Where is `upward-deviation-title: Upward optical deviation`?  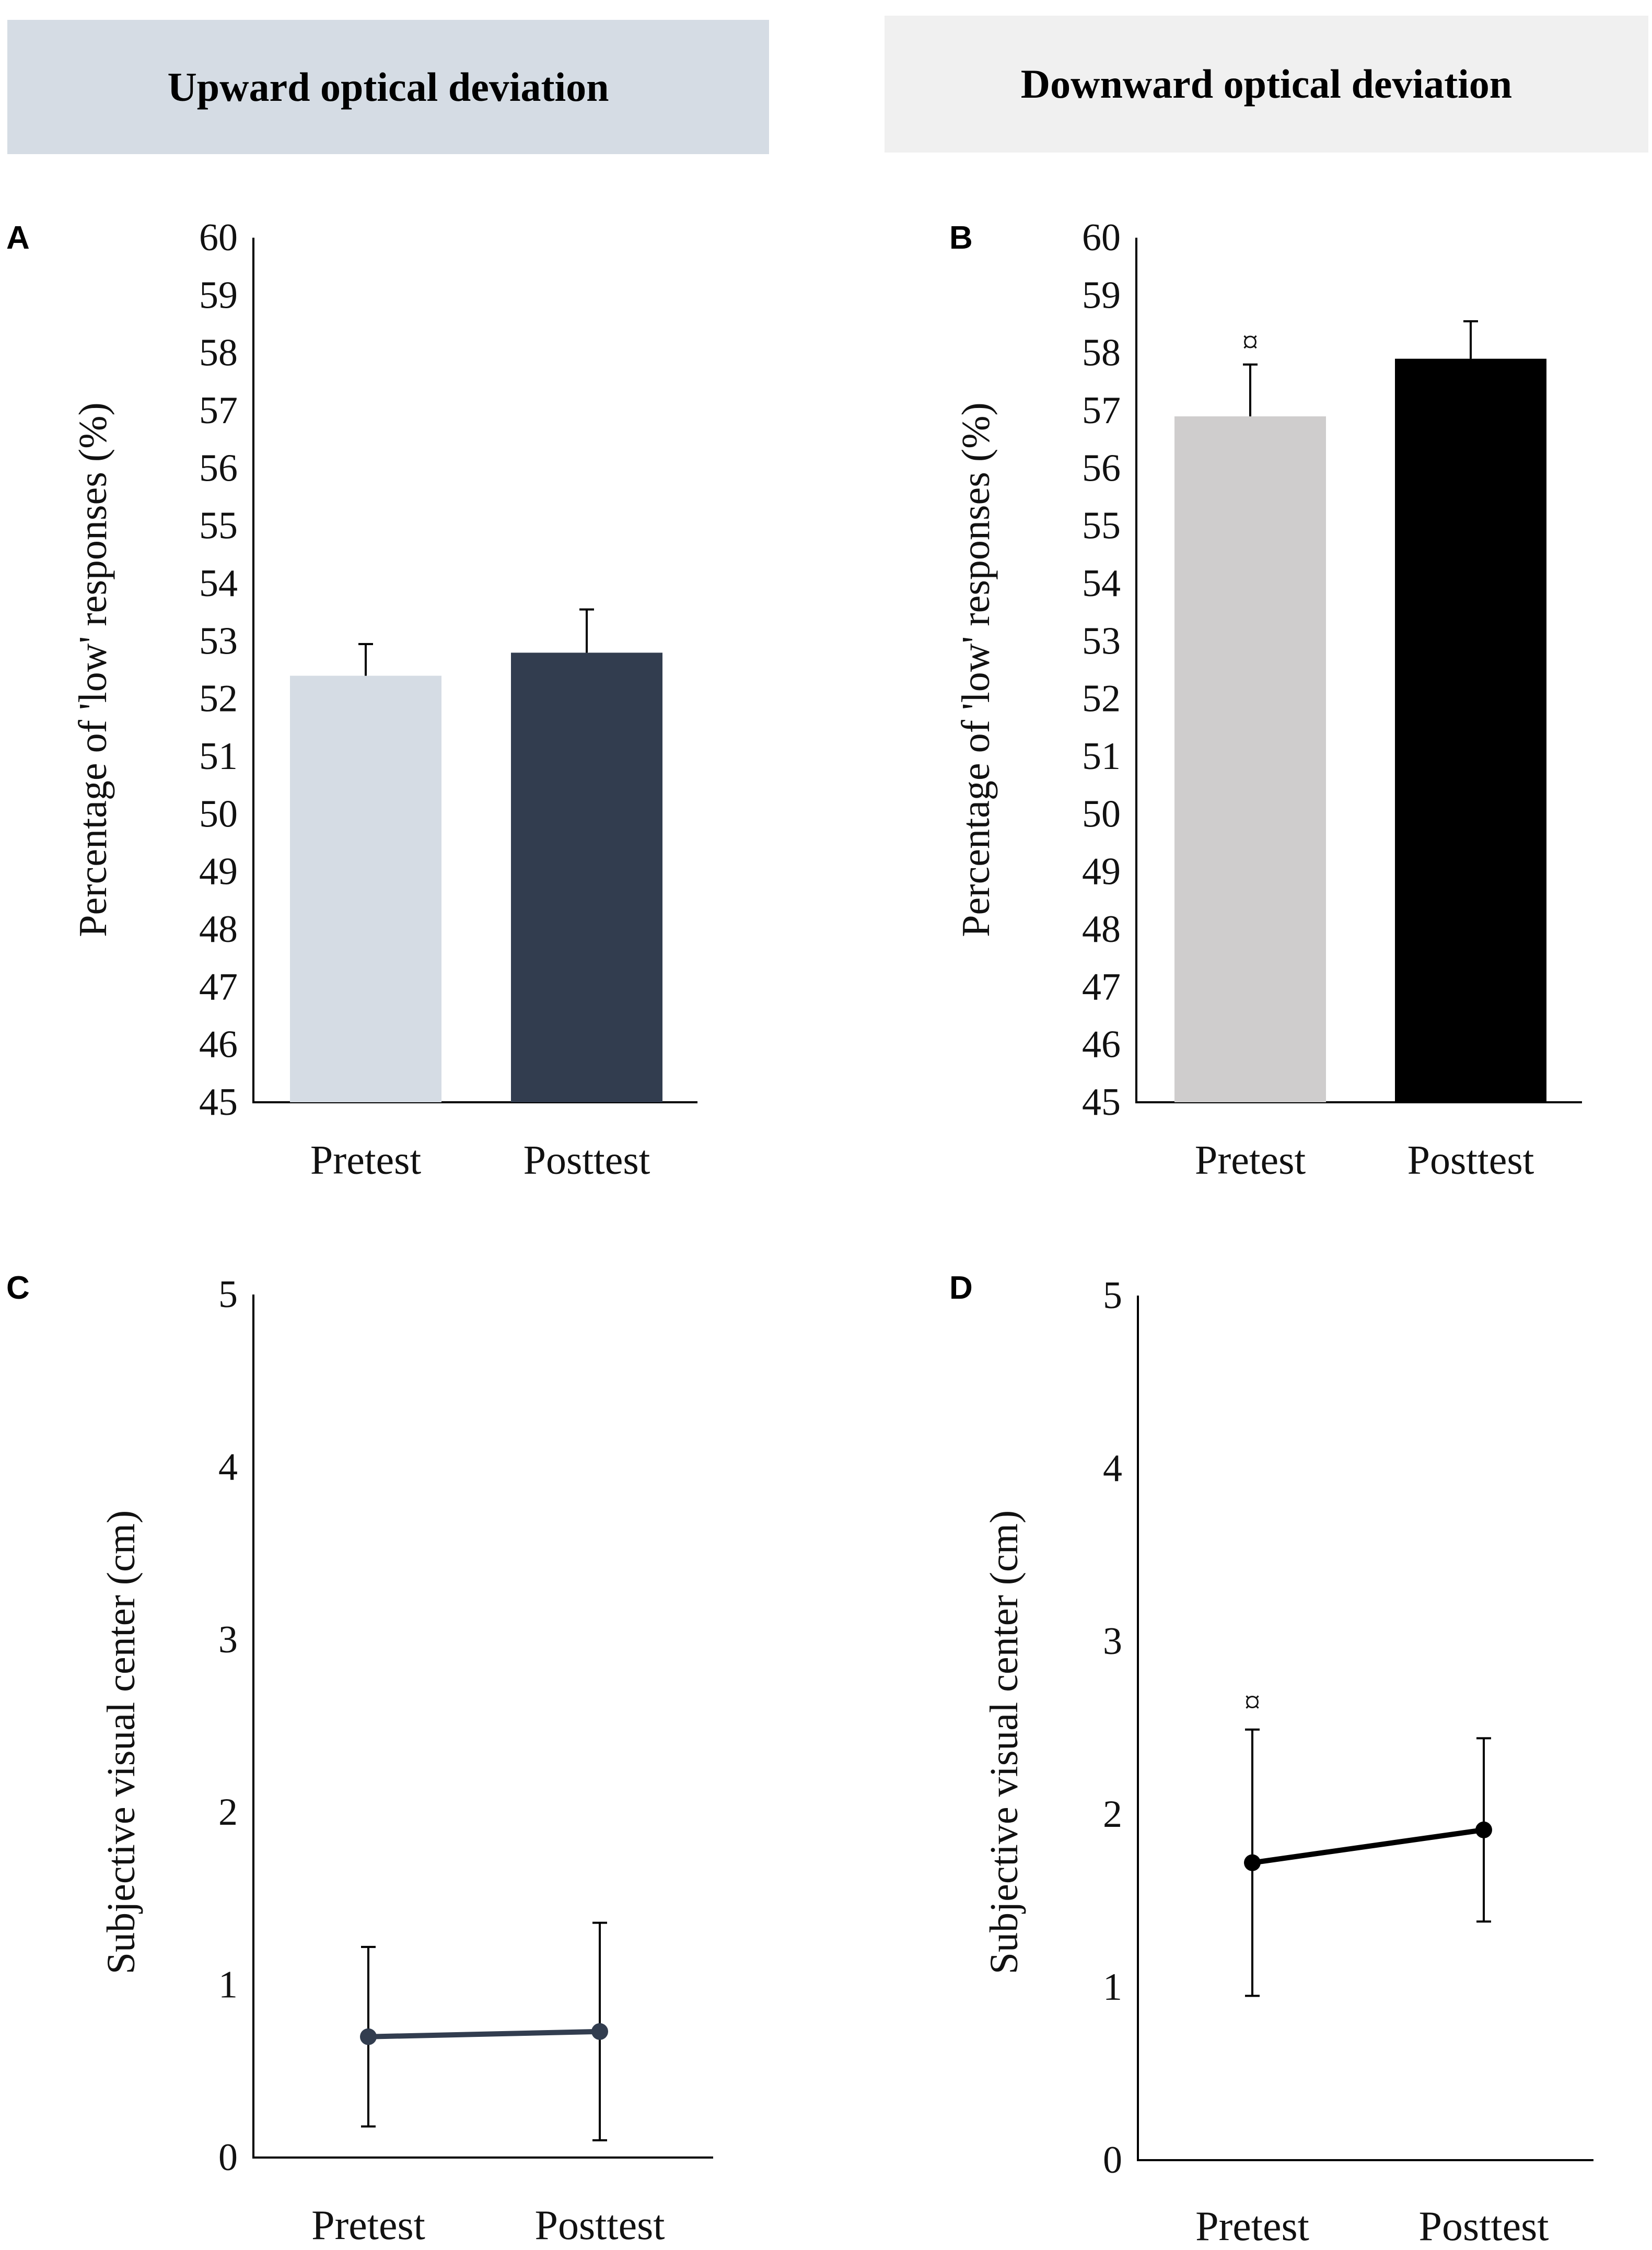
upward-deviation-title: Upward optical deviation is located at coordinates (388, 87).